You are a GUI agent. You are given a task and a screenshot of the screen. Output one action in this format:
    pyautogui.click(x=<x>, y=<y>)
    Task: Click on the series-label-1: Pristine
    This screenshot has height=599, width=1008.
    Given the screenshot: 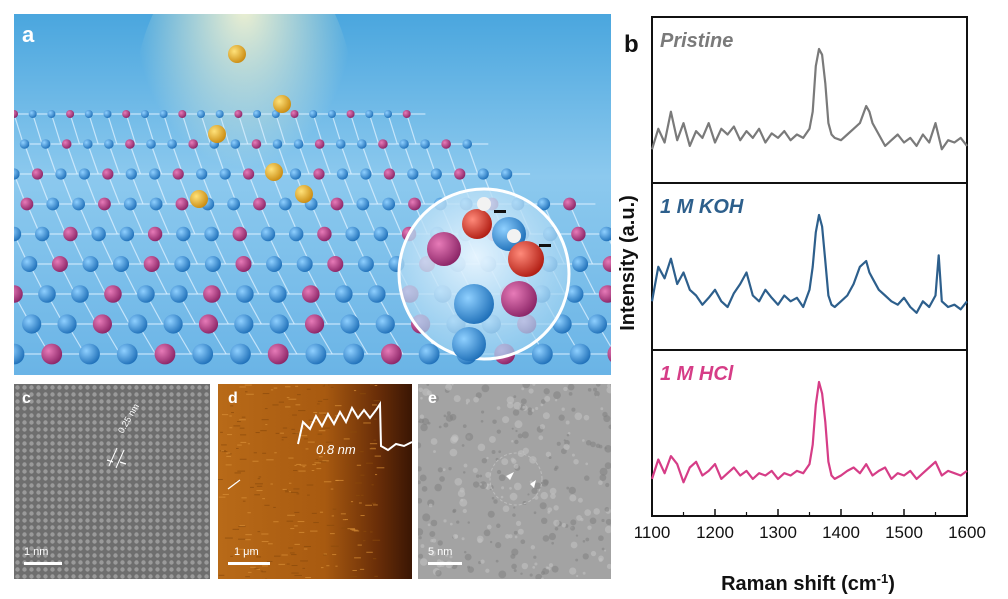 What is the action you would take?
    pyautogui.click(x=696, y=41)
    